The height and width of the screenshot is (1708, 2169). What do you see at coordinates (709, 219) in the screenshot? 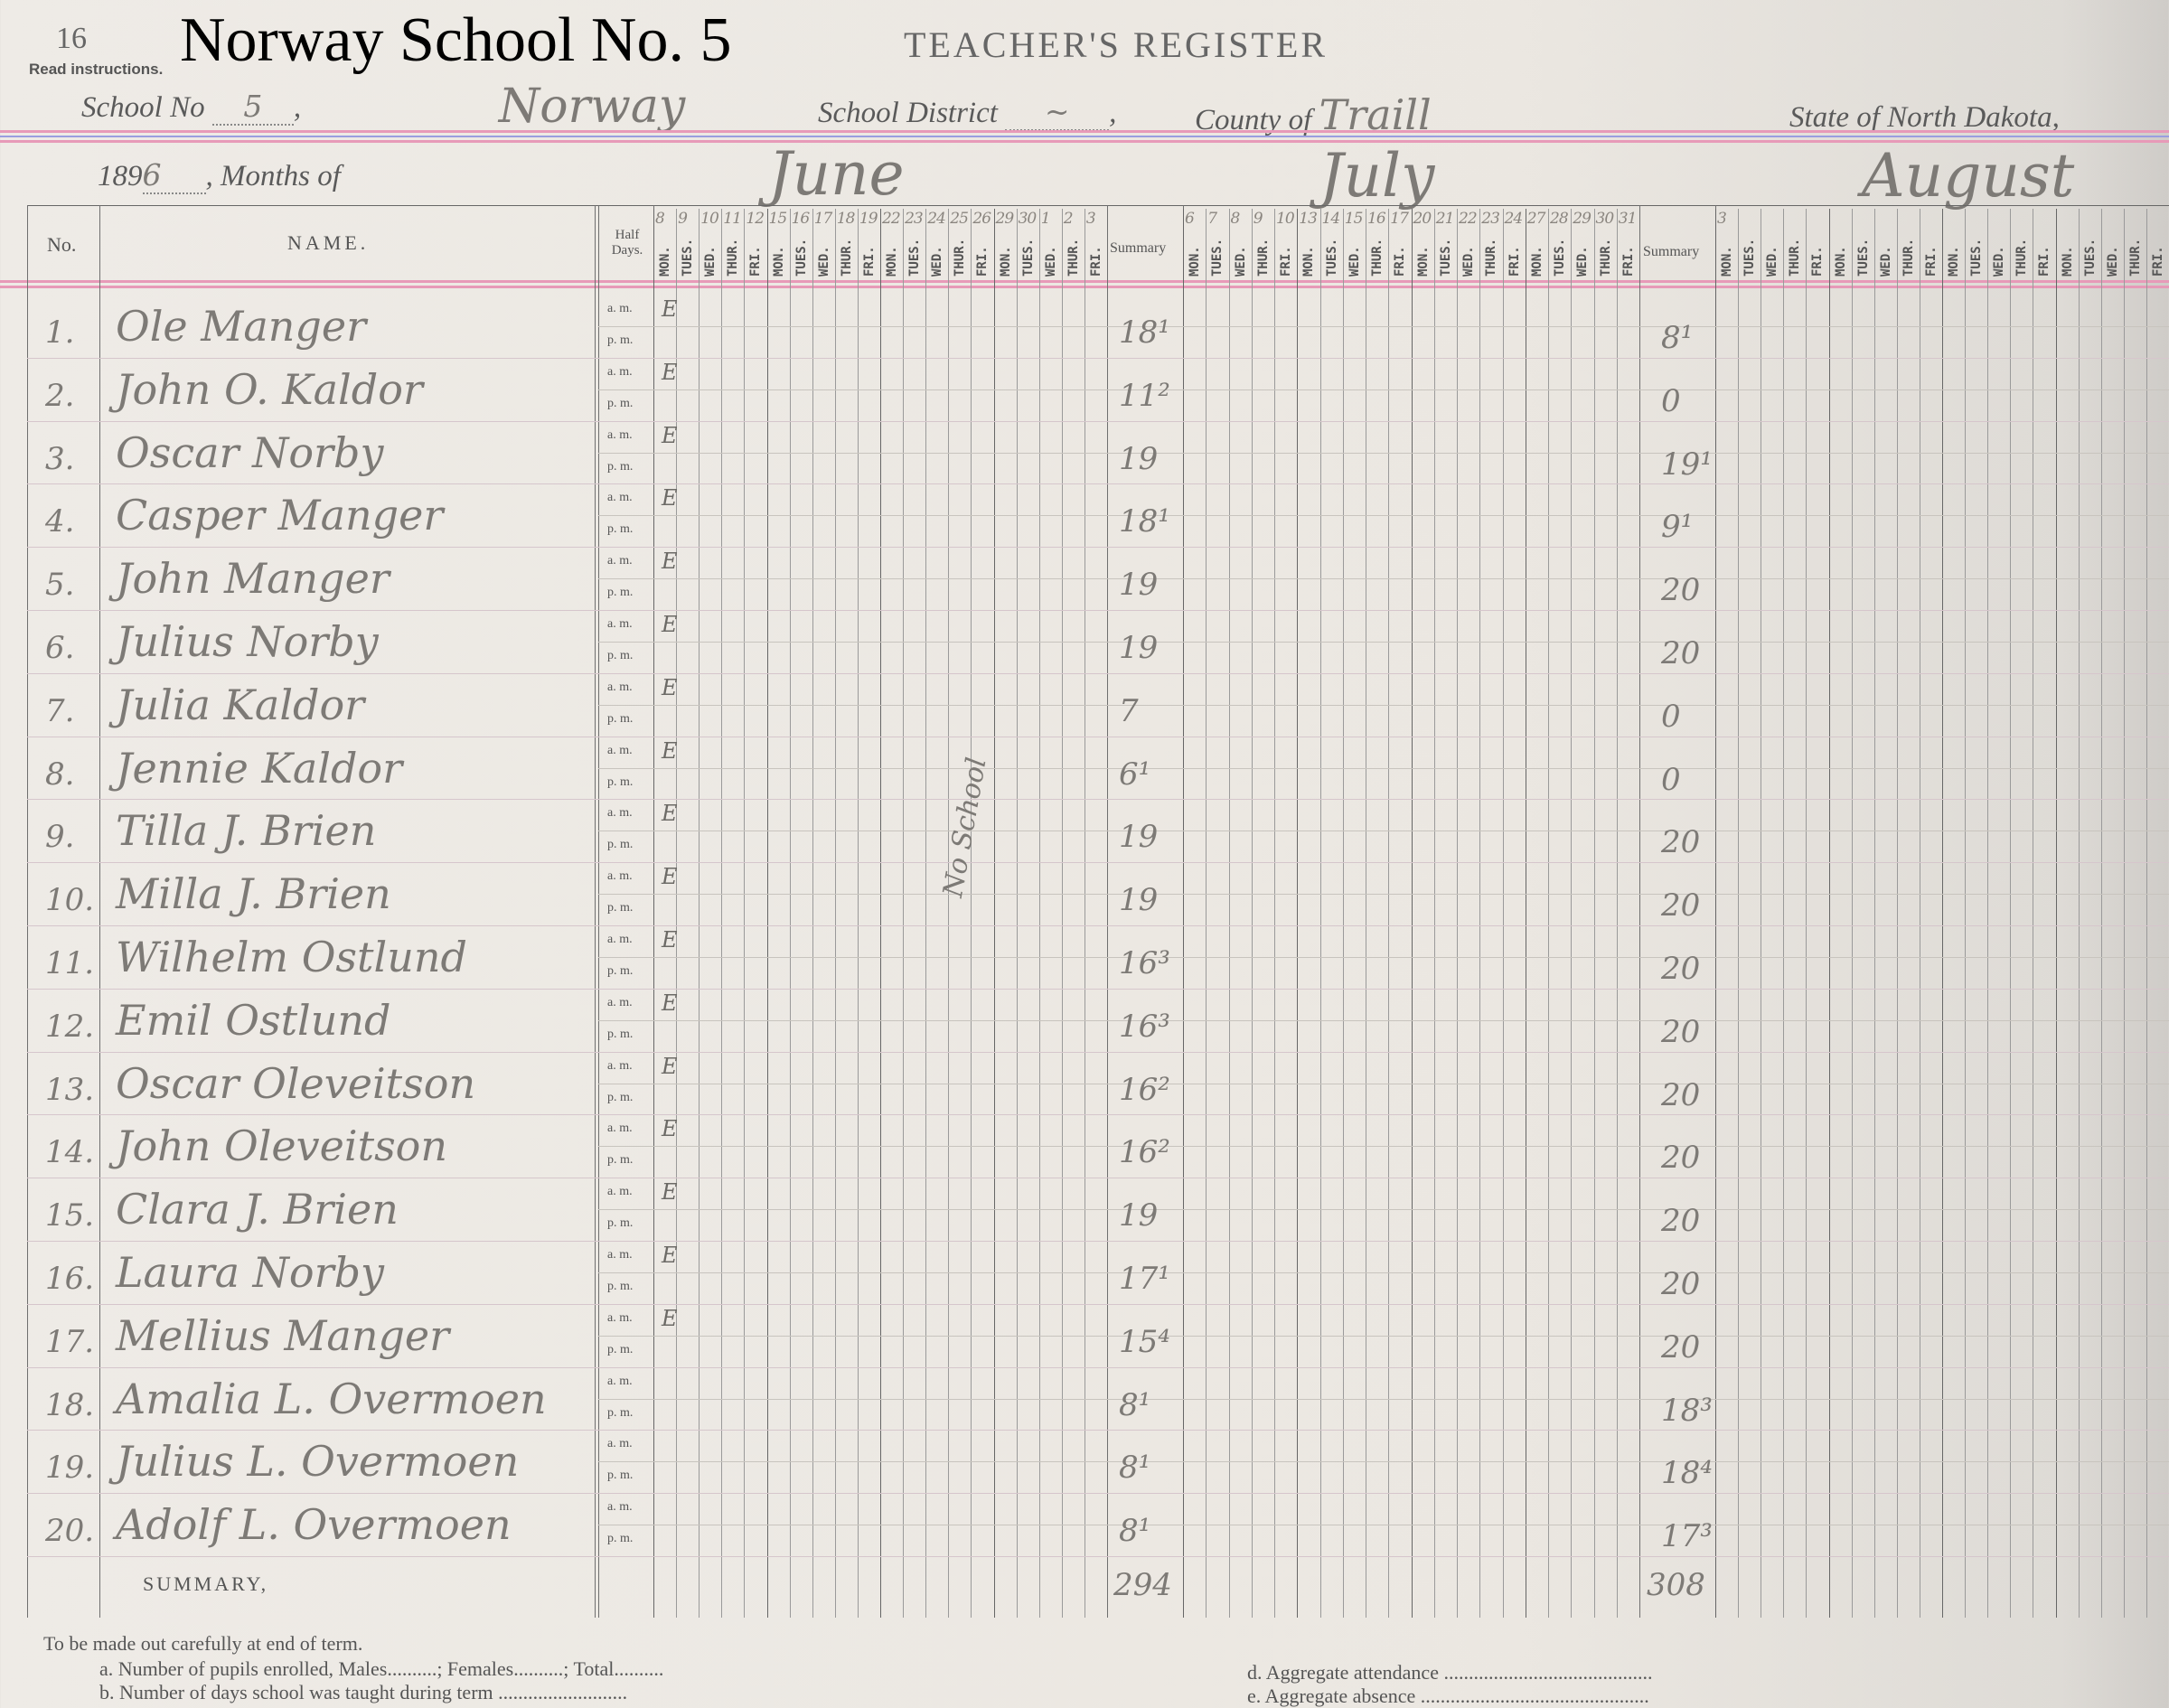
I see `day-date-june: 10` at bounding box center [709, 219].